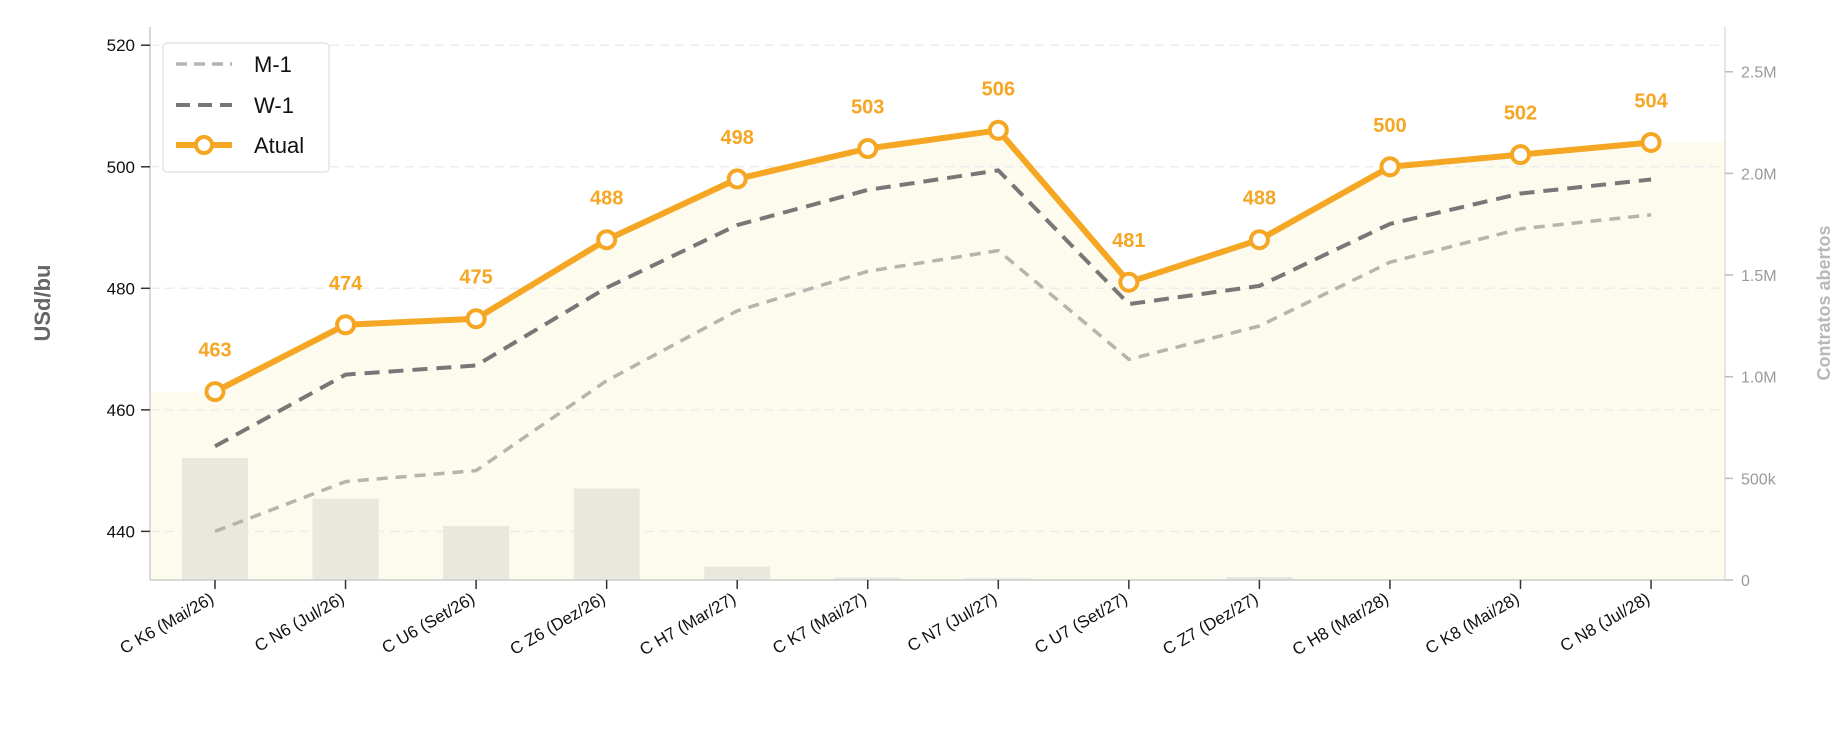  What do you see at coordinates (121, 410) in the screenshot?
I see `y-tick-label-460: 460` at bounding box center [121, 410].